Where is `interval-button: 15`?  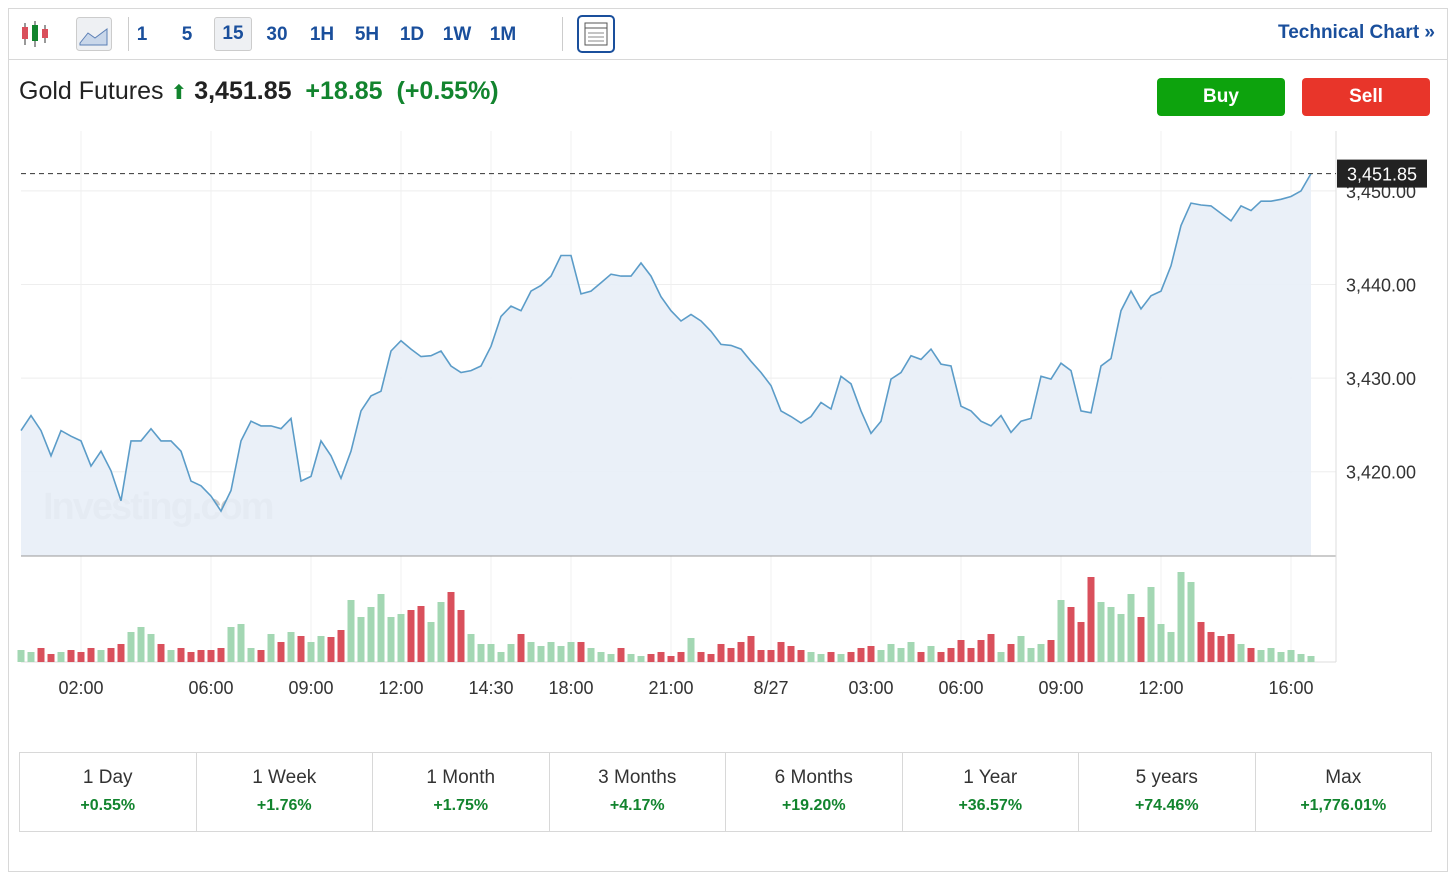 interval-button: 15 is located at coordinates (233, 34).